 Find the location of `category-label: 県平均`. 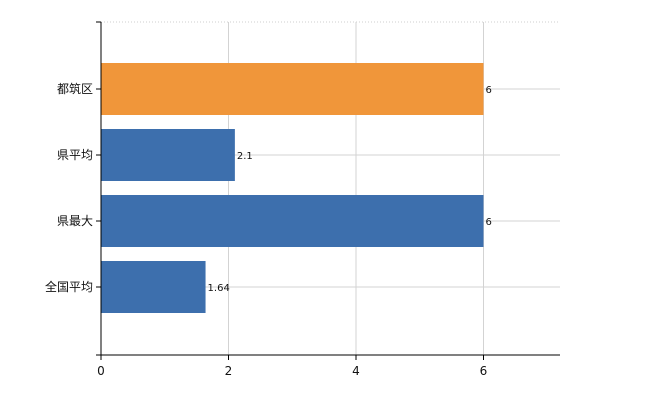

category-label: 県平均 is located at coordinates (75, 155).